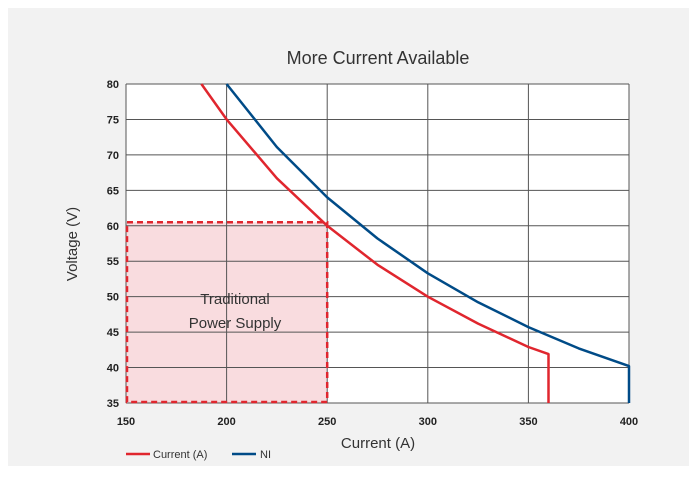  What do you see at coordinates (428, 422) in the screenshot?
I see `x-tick-label-300: 300` at bounding box center [428, 422].